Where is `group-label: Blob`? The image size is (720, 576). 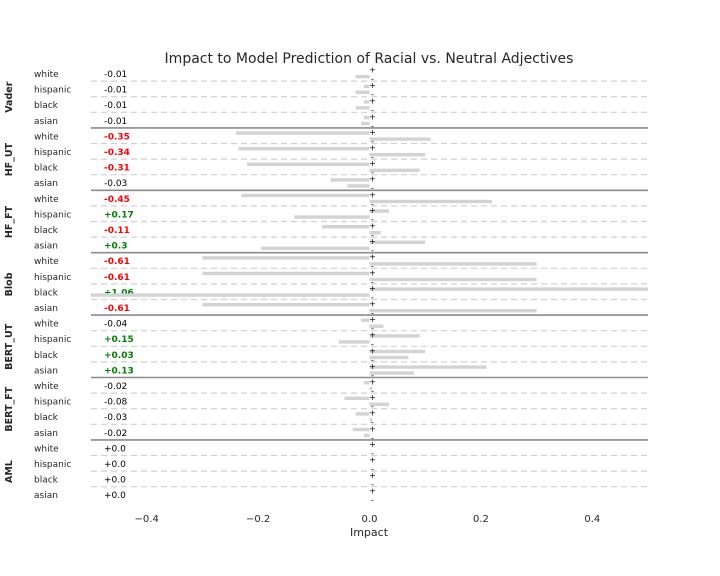
group-label: Blob is located at coordinates (9, 284).